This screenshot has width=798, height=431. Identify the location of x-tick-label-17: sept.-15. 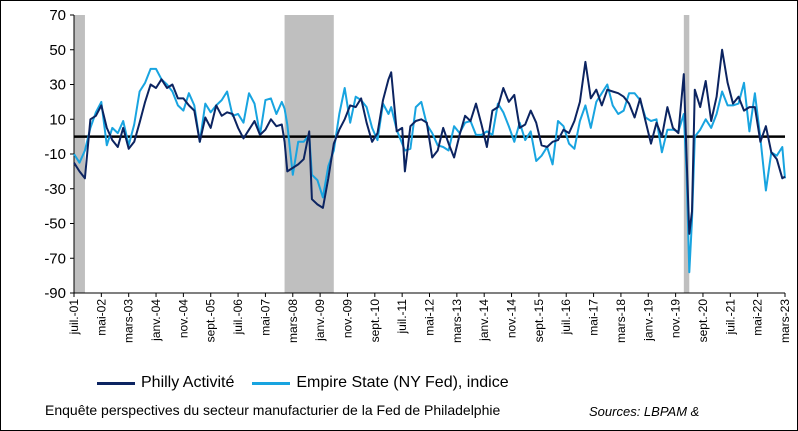
(539, 321).